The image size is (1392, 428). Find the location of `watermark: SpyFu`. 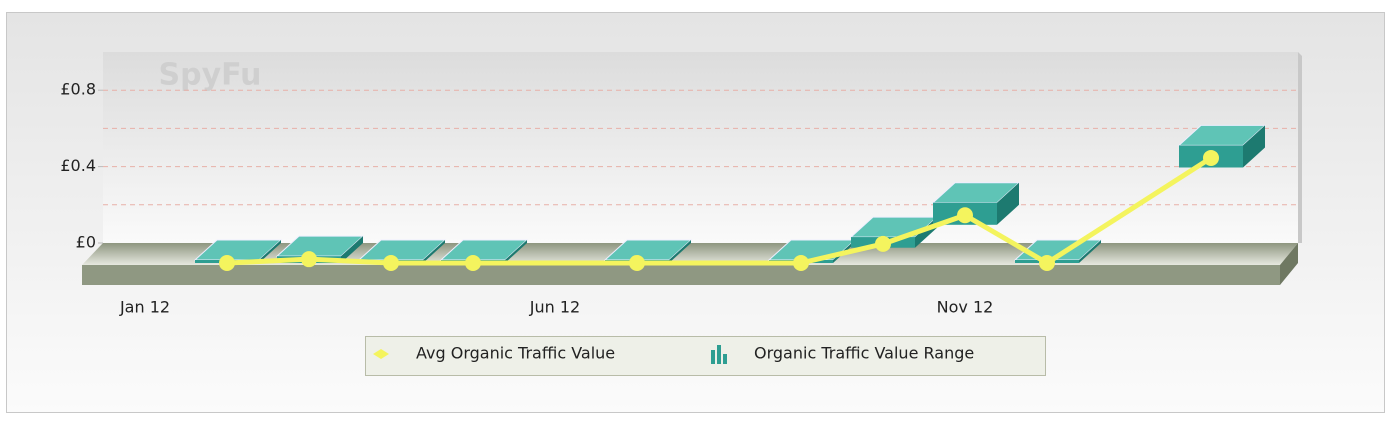

watermark: SpyFu is located at coordinates (210, 75).